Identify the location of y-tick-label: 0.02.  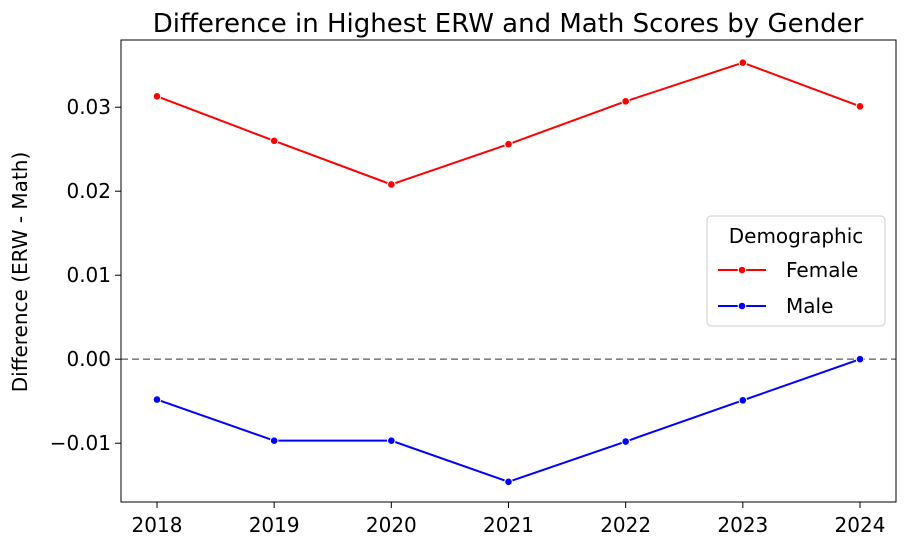
(88, 191).